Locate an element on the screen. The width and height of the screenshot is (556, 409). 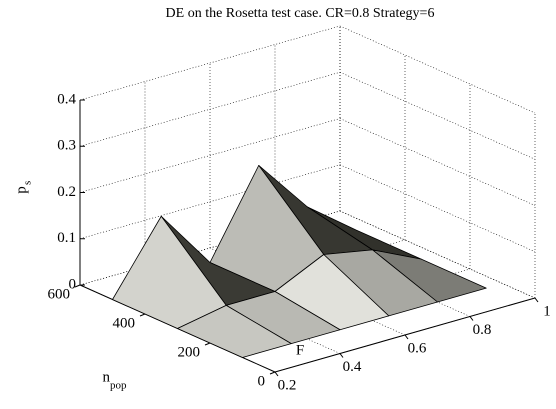
x-tick-label: 0.2 is located at coordinates (287, 385).